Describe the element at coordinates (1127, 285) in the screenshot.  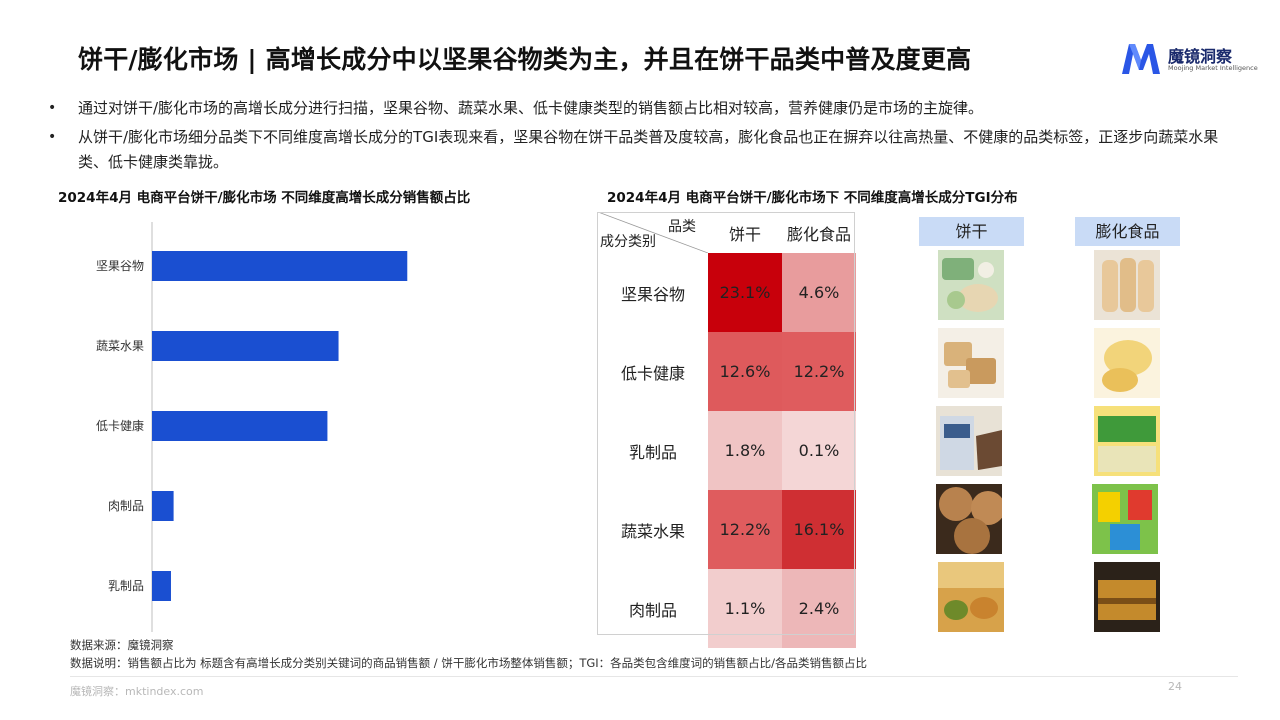
I see `product-image-puffed-nut` at that location.